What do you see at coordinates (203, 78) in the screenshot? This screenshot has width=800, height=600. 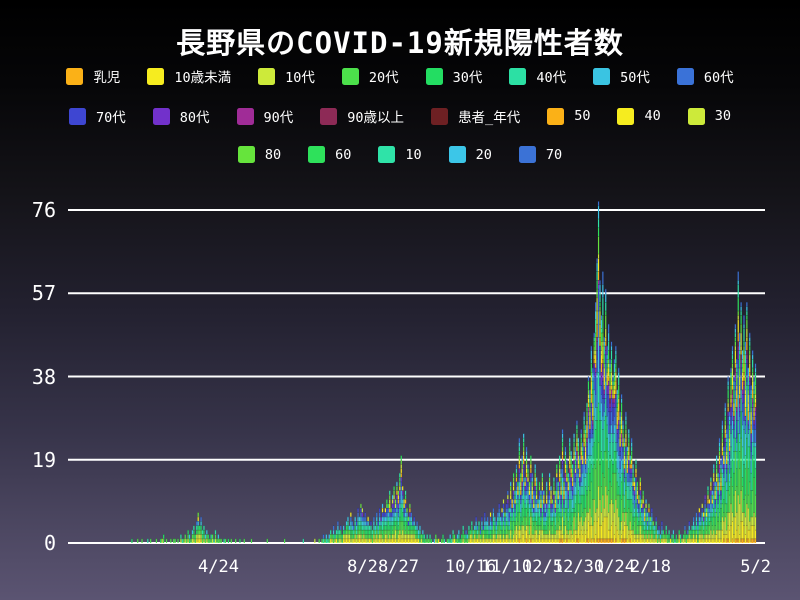 I see `legend-label: 10歳未満` at bounding box center [203, 78].